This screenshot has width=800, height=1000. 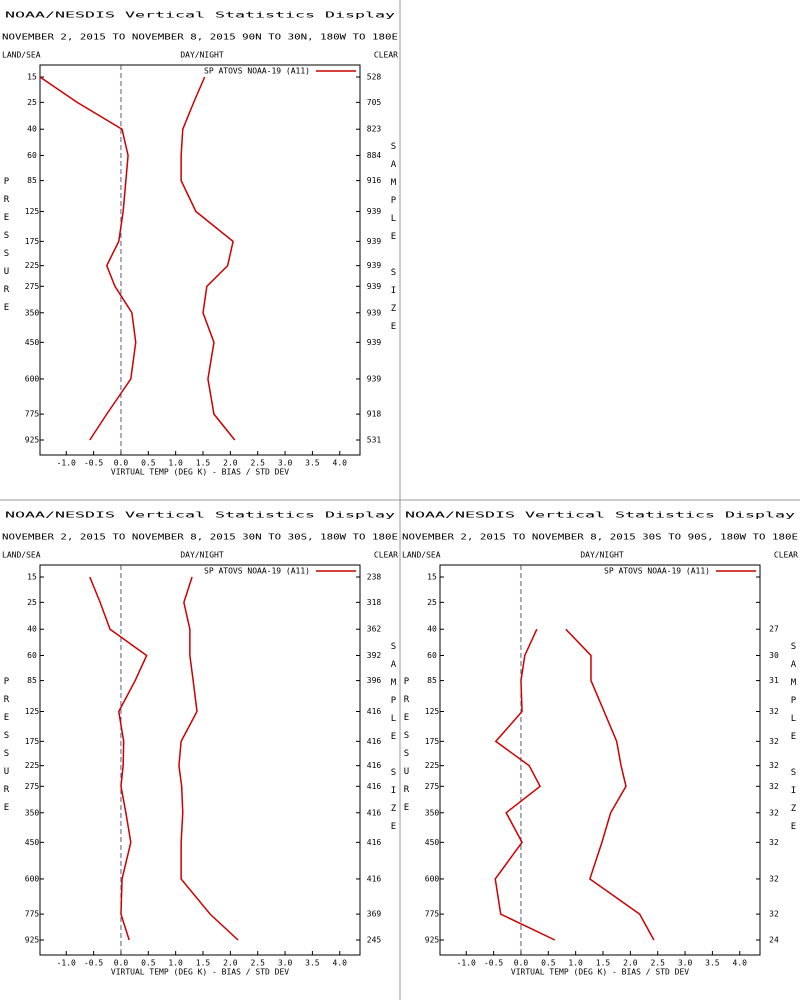 I want to click on sample-size-label: 916, so click(x=374, y=180).